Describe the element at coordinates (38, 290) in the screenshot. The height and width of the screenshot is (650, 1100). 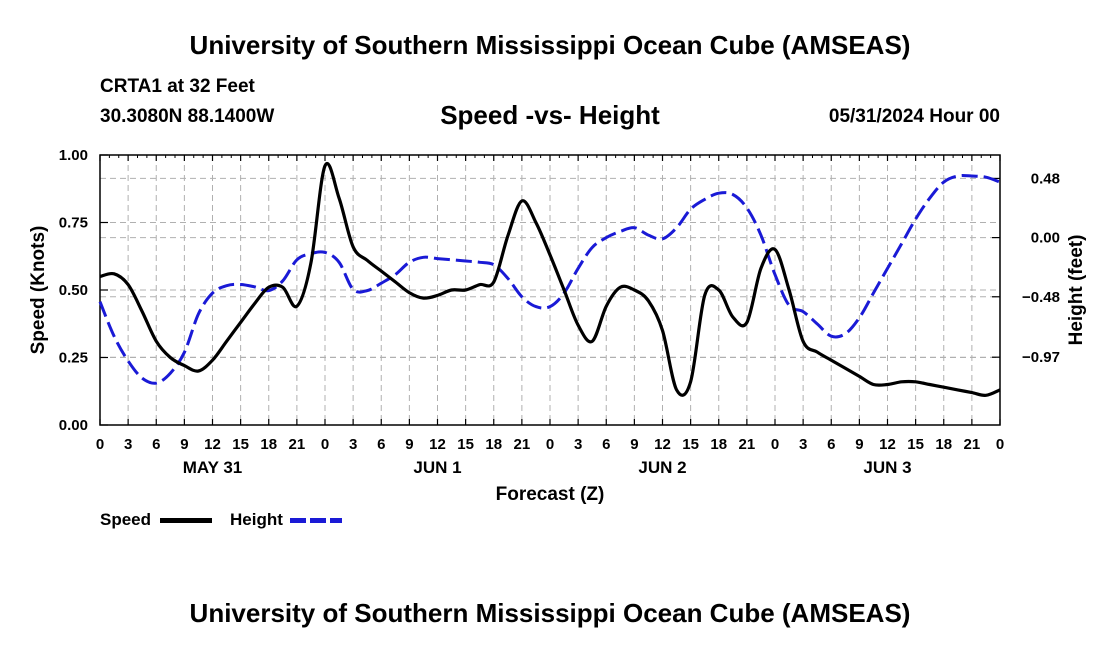
I see `y-axis-title: Speed (Knots)` at that location.